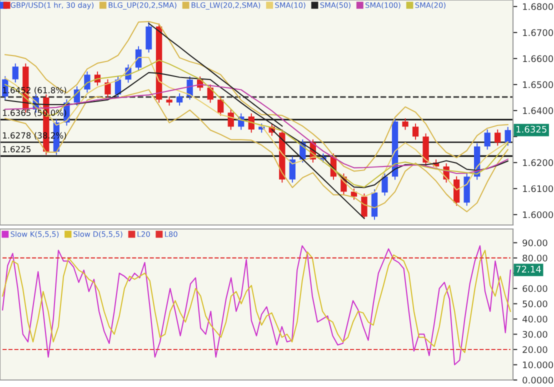 This screenshot has width=554, height=387. I want to click on y-tick-label: 40.00, so click(535, 319).